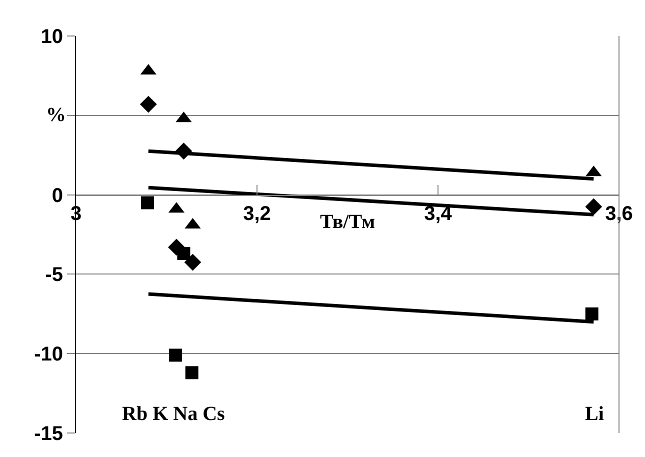 The width and height of the screenshot is (645, 457). What do you see at coordinates (56, 115) in the screenshot?
I see `y-axis-title: %` at bounding box center [56, 115].